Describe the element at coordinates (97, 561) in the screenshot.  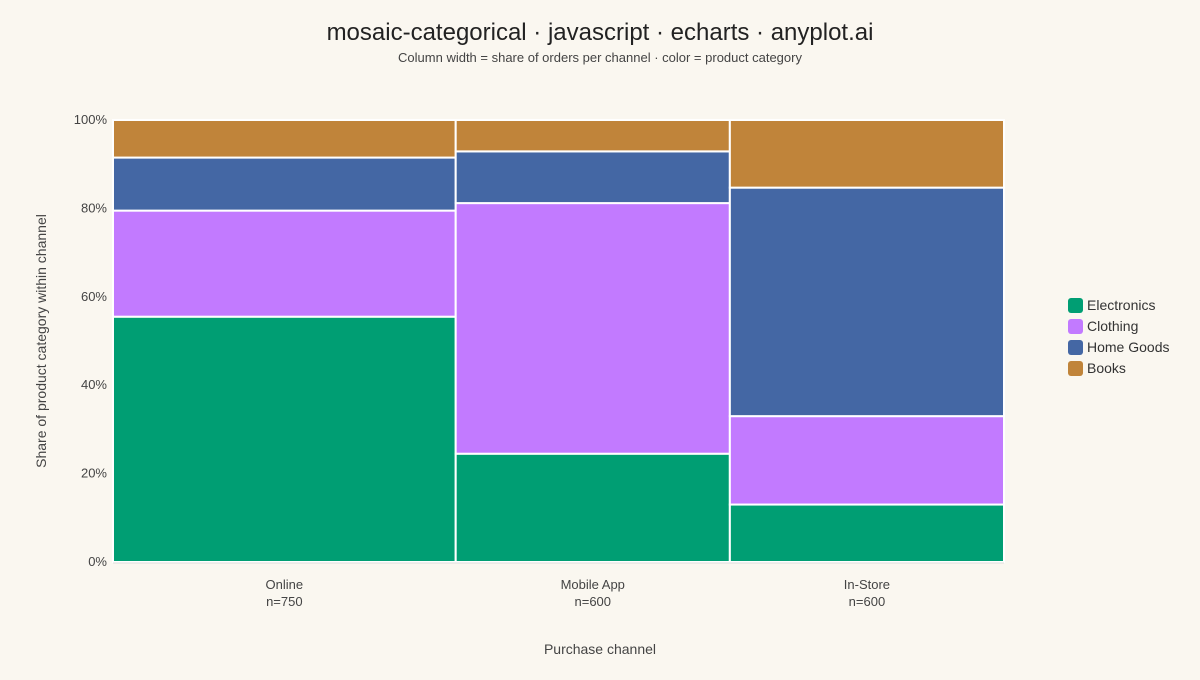
I see `y-tick-label: 0%` at that location.